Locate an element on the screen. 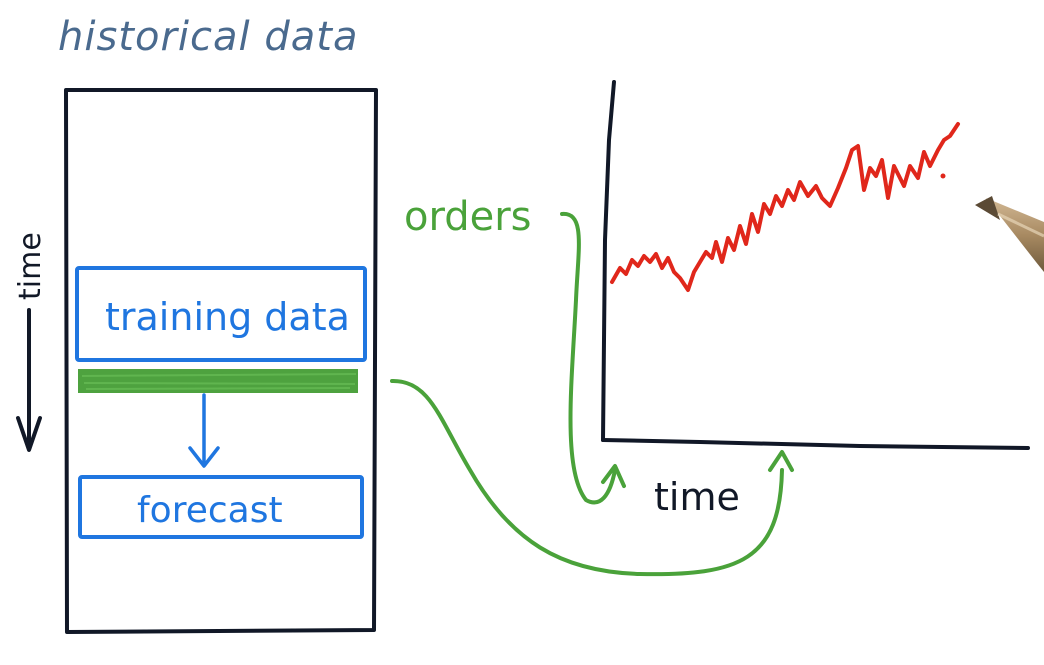 This screenshot has width=1044, height=665. training-data-box is located at coordinates (221, 314).